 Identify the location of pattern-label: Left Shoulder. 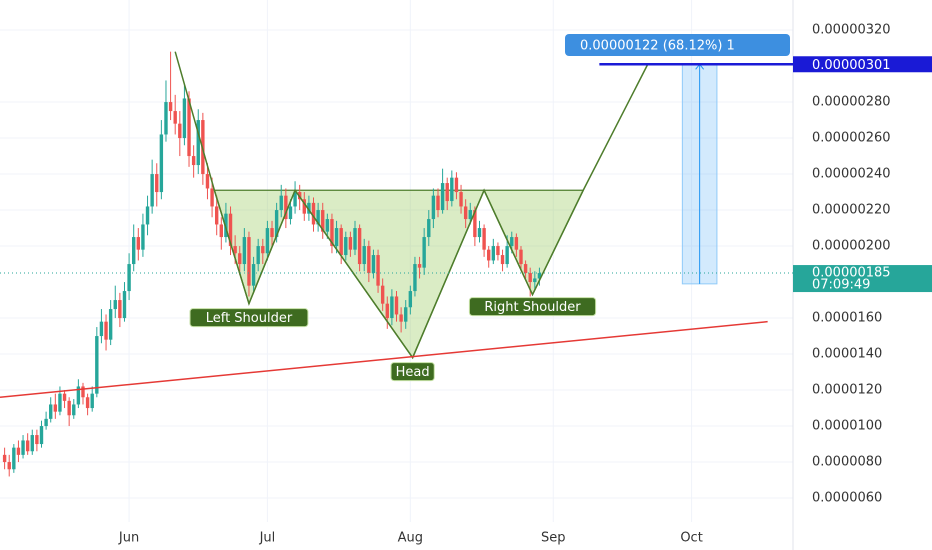
(249, 318).